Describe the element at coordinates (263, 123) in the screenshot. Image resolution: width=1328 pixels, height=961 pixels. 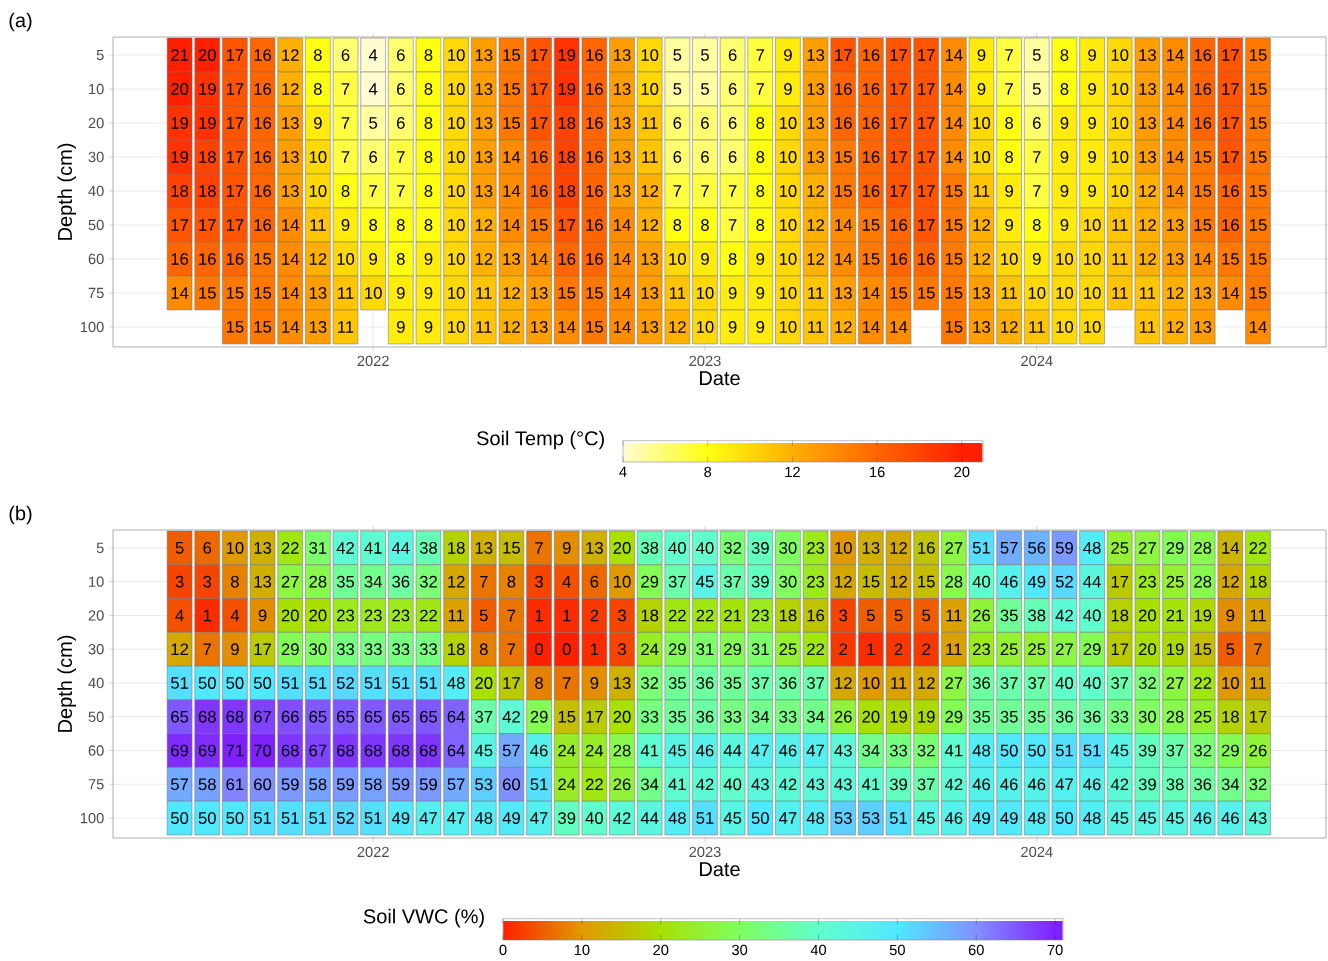
I see `data-label: 16` at that location.